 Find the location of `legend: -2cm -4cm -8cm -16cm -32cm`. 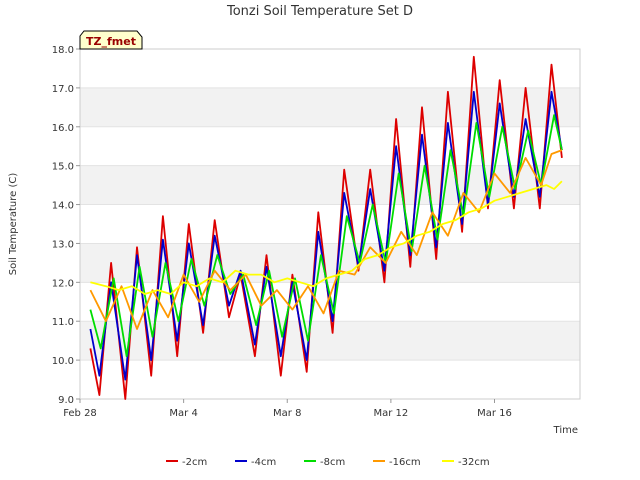

legend: -2cm -4cm -8cm -16cm -32cm is located at coordinates (328, 462).